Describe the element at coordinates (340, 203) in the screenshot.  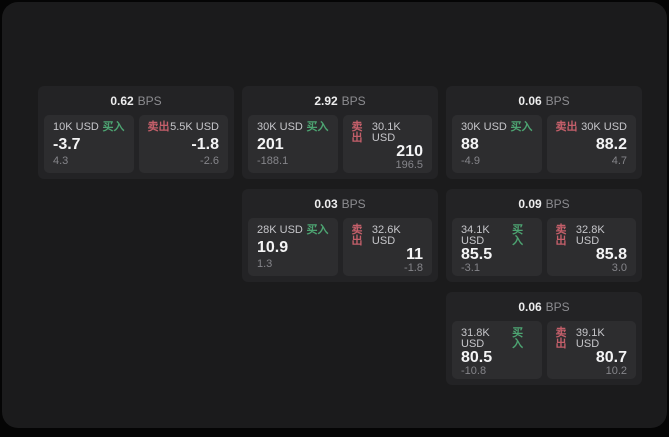
I see `card-header: 0.03 BPS` at that location.